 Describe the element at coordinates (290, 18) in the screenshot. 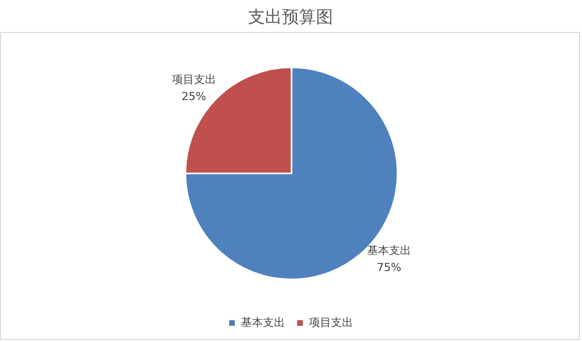

I see `chart-title: 支出预算图` at that location.